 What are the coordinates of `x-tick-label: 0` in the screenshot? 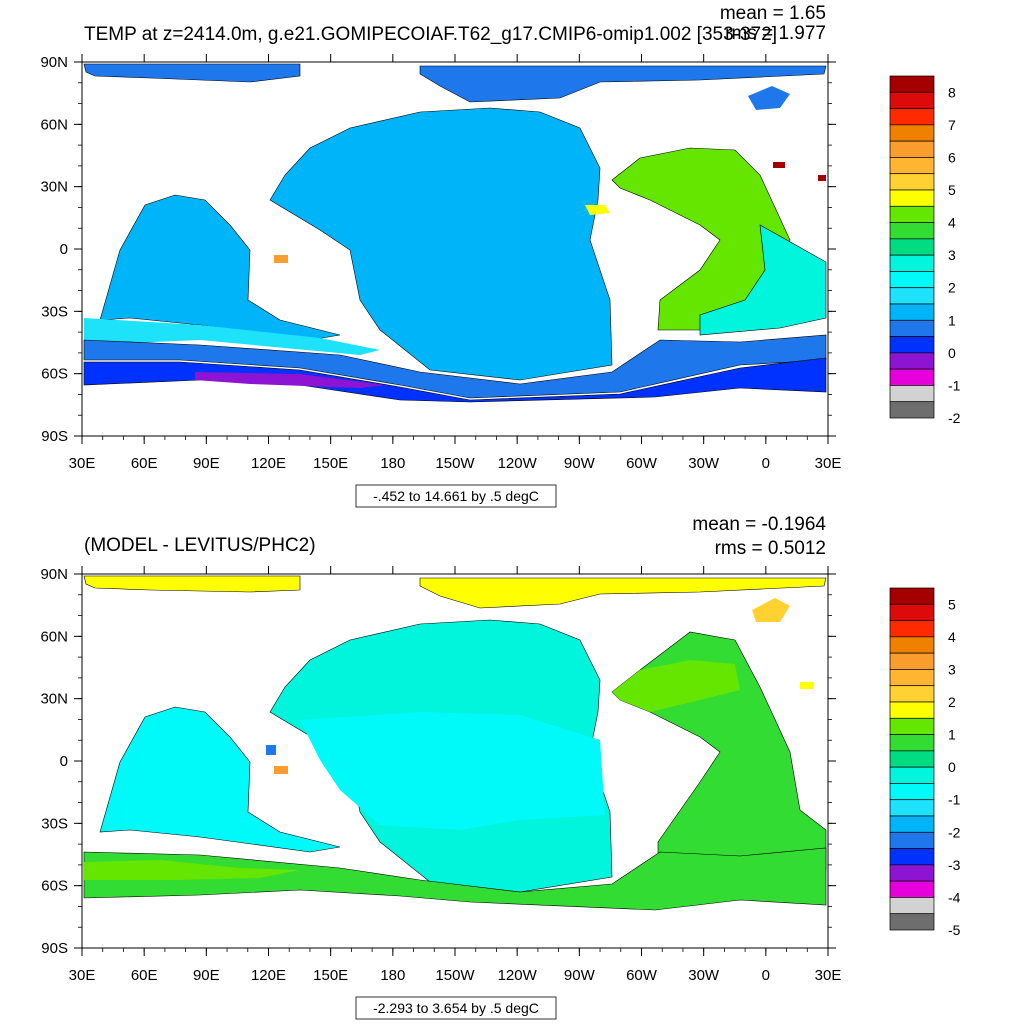 It's located at (766, 975).